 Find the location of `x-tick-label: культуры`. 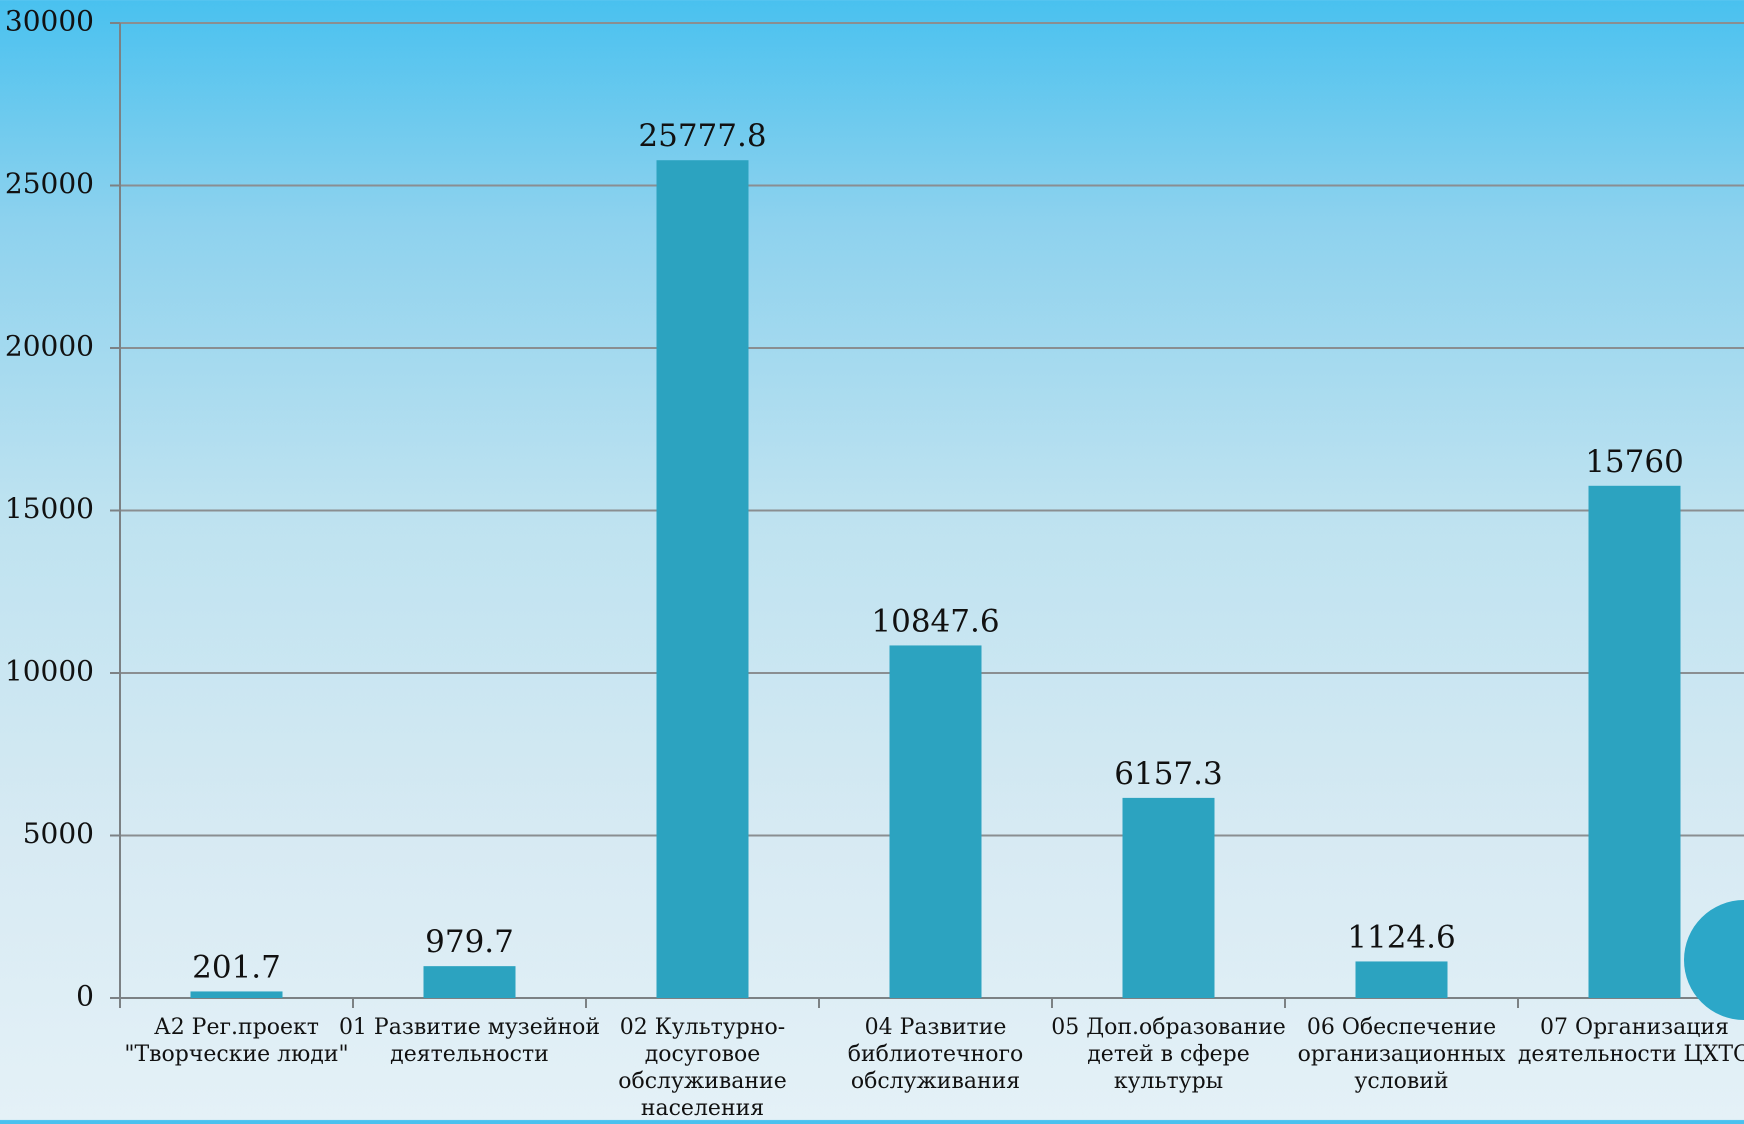

x-tick-label: культуры is located at coordinates (1168, 1081).